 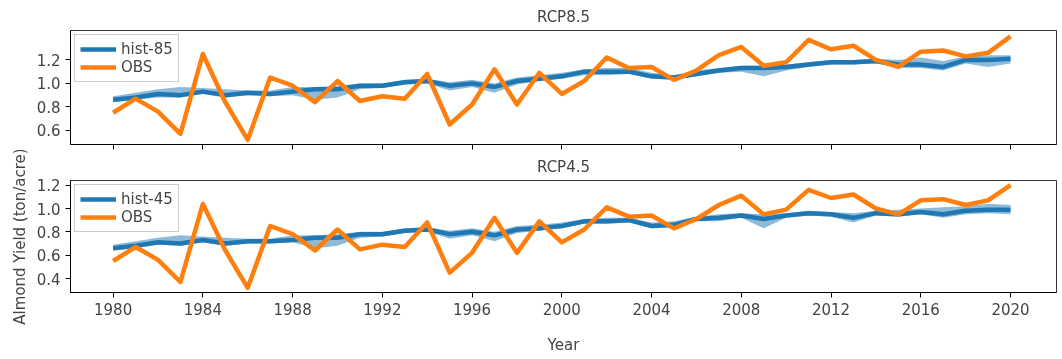 What do you see at coordinates (48, 279) in the screenshot?
I see `y-tick-label: 0.4` at bounding box center [48, 279].